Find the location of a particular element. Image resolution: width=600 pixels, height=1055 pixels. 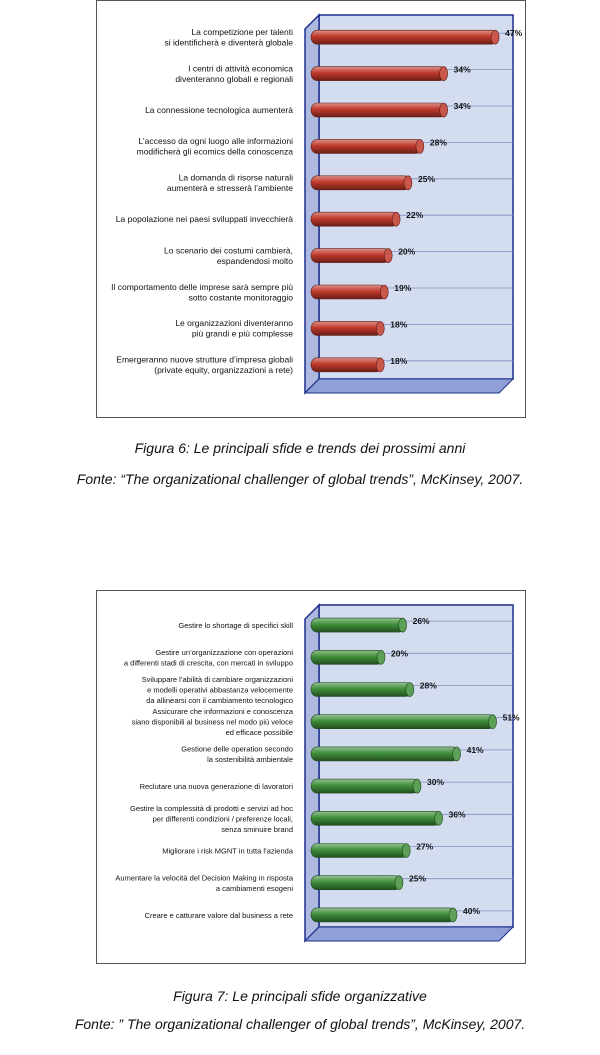

value-label: 19% is located at coordinates (402, 288).